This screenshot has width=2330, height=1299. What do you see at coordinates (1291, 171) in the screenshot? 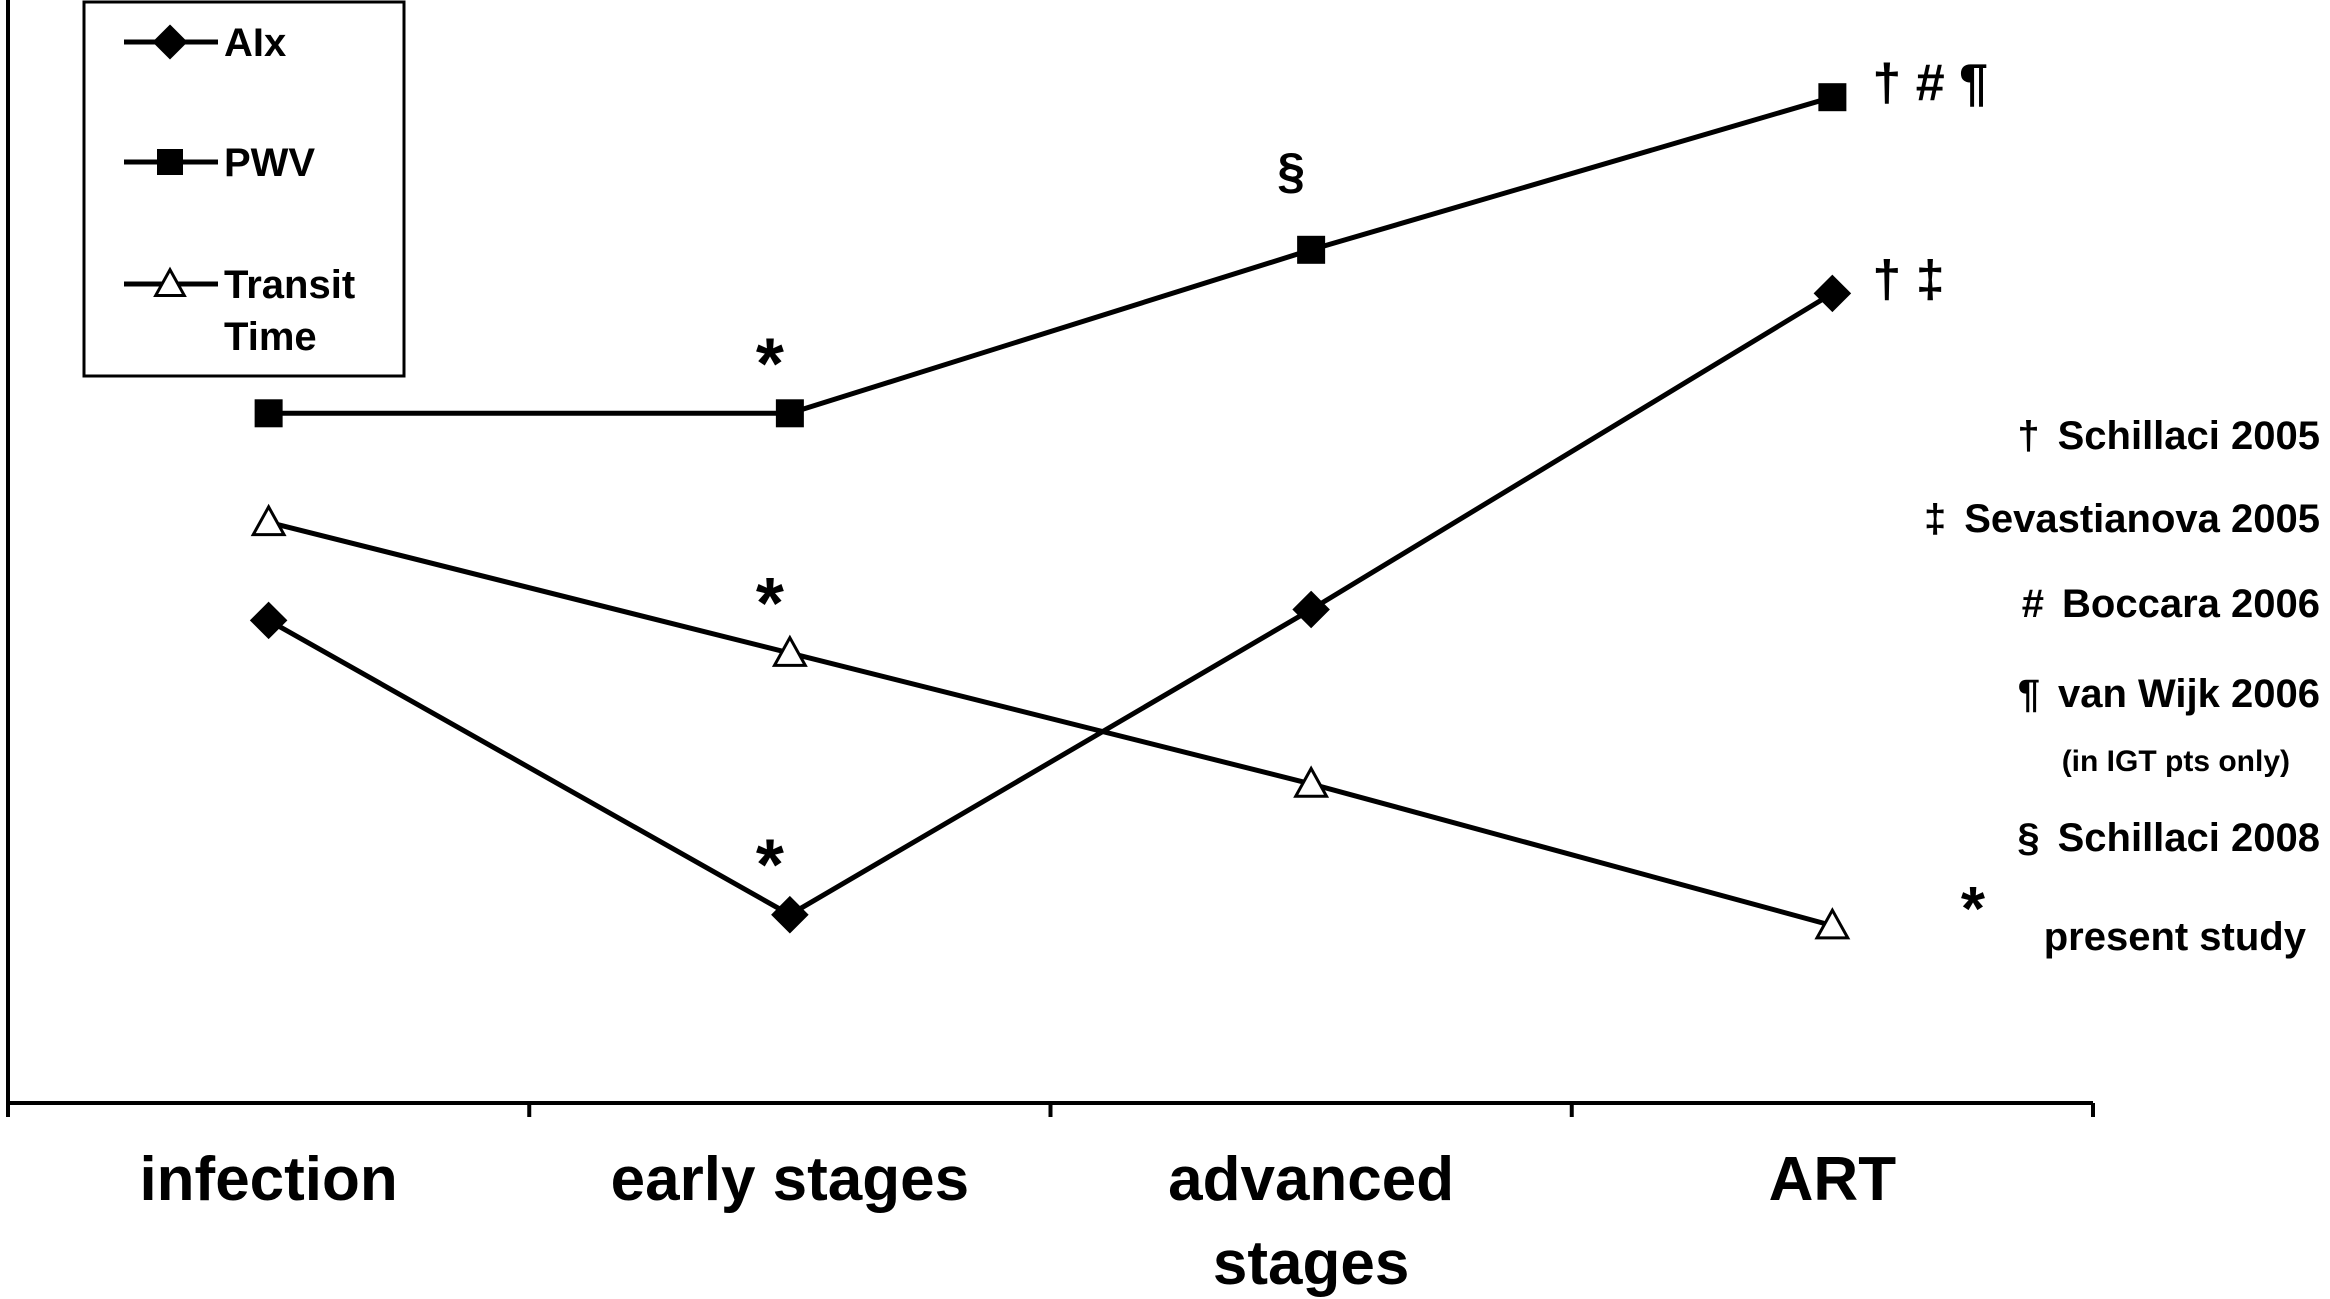
I see `annotation-pwv-advanced-stages: §` at bounding box center [1291, 171].